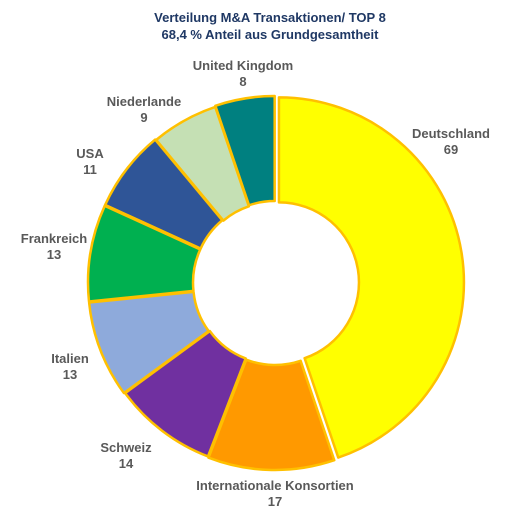 This screenshot has width=518, height=524. Describe the element at coordinates (275, 485) in the screenshot. I see `label-name-internationale-konsortien: Internationale Konsortien` at that location.